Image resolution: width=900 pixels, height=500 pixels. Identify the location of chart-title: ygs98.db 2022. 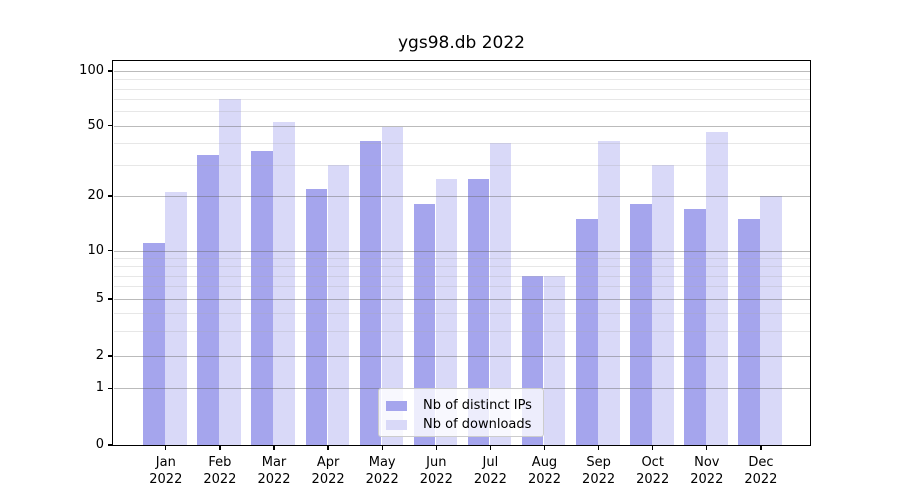
(461, 43).